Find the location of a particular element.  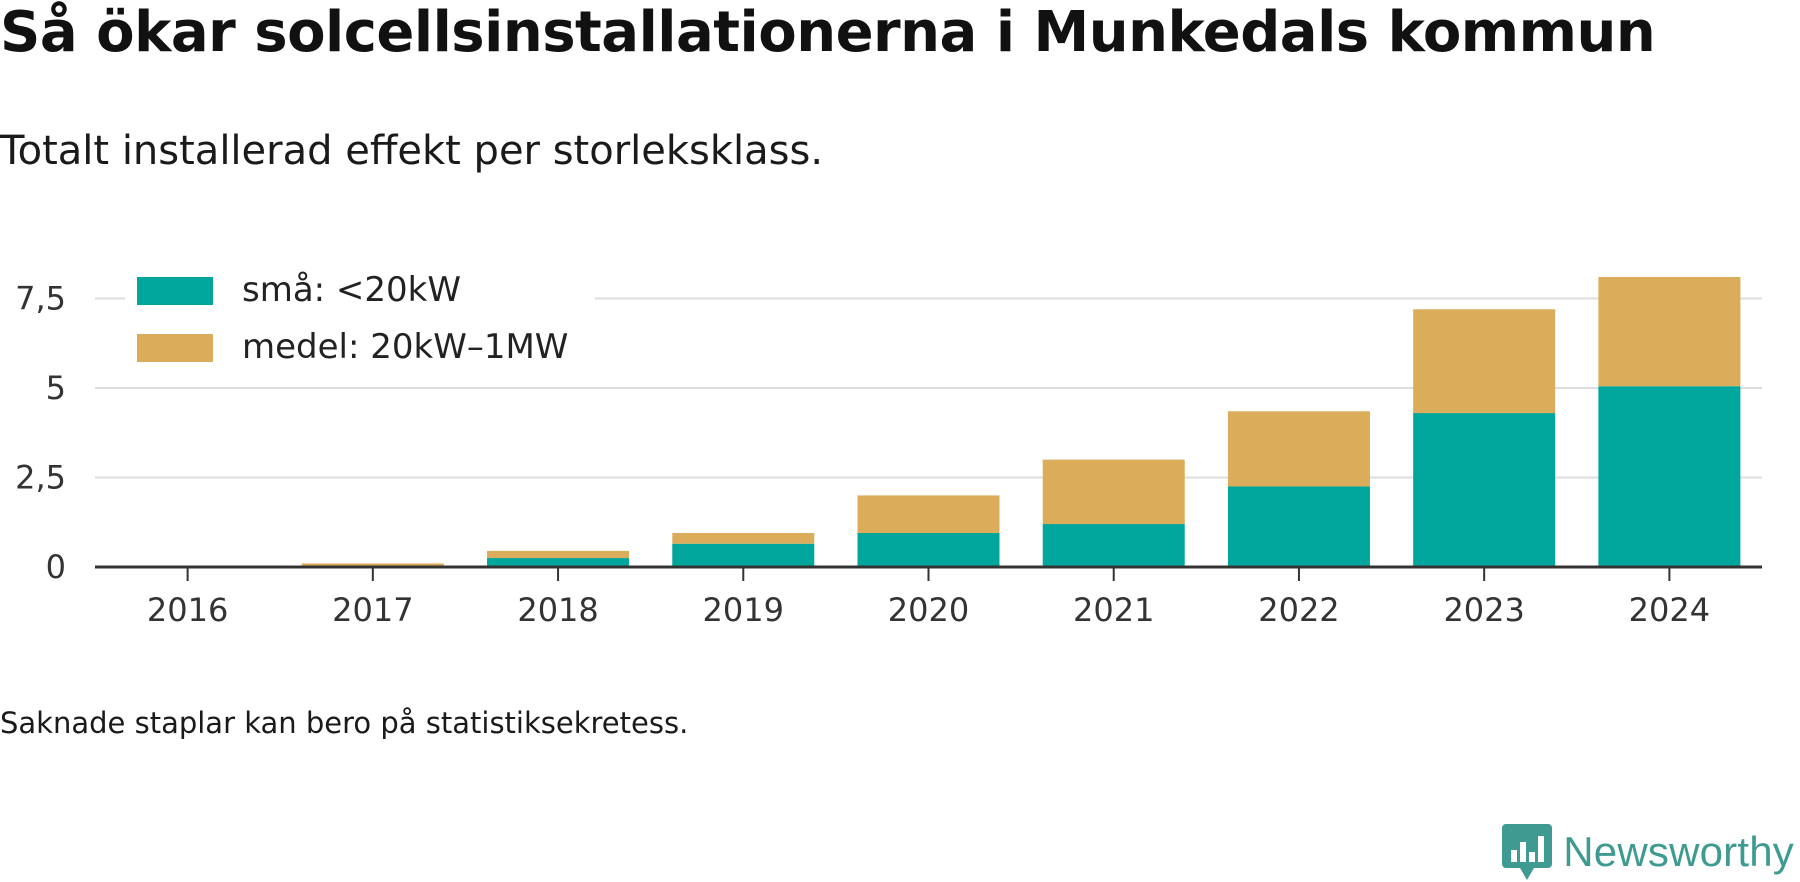

legend: små: <20kW medel: 20kW–1MW is located at coordinates (360, 321).